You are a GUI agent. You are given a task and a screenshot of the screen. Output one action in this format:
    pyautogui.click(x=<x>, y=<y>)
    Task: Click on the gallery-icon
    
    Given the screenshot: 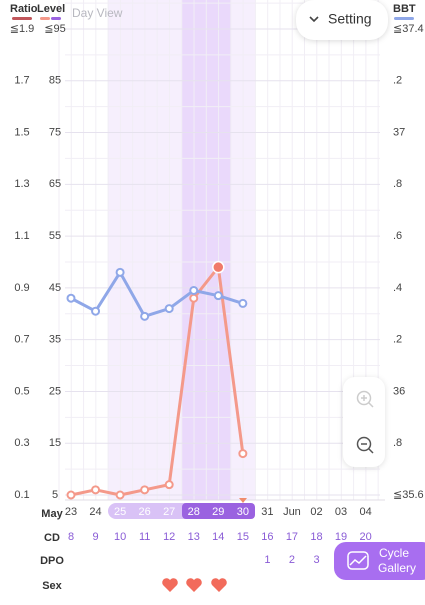 What is the action you would take?
    pyautogui.click(x=358, y=560)
    